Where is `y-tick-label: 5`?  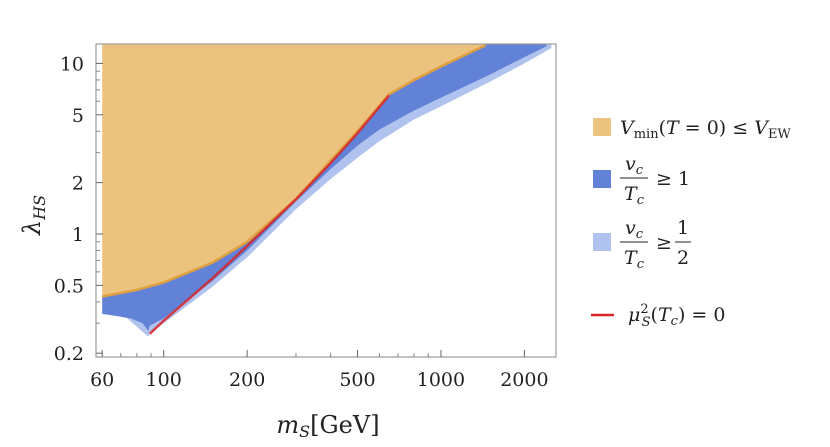
y-tick-label: 5 is located at coordinates (78, 116).